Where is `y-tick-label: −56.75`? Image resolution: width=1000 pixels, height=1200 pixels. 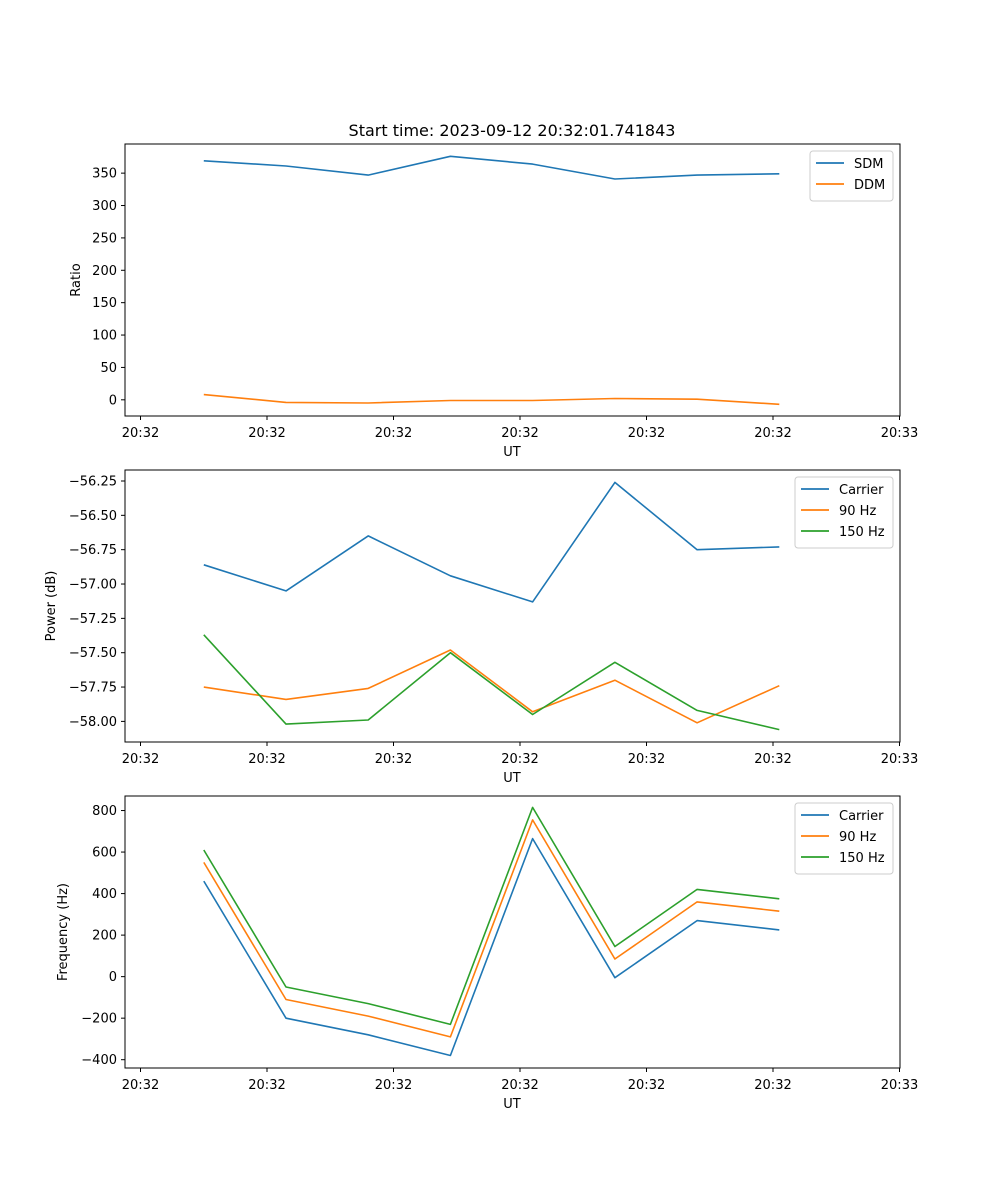 y-tick-label: −56.75 is located at coordinates (93, 550).